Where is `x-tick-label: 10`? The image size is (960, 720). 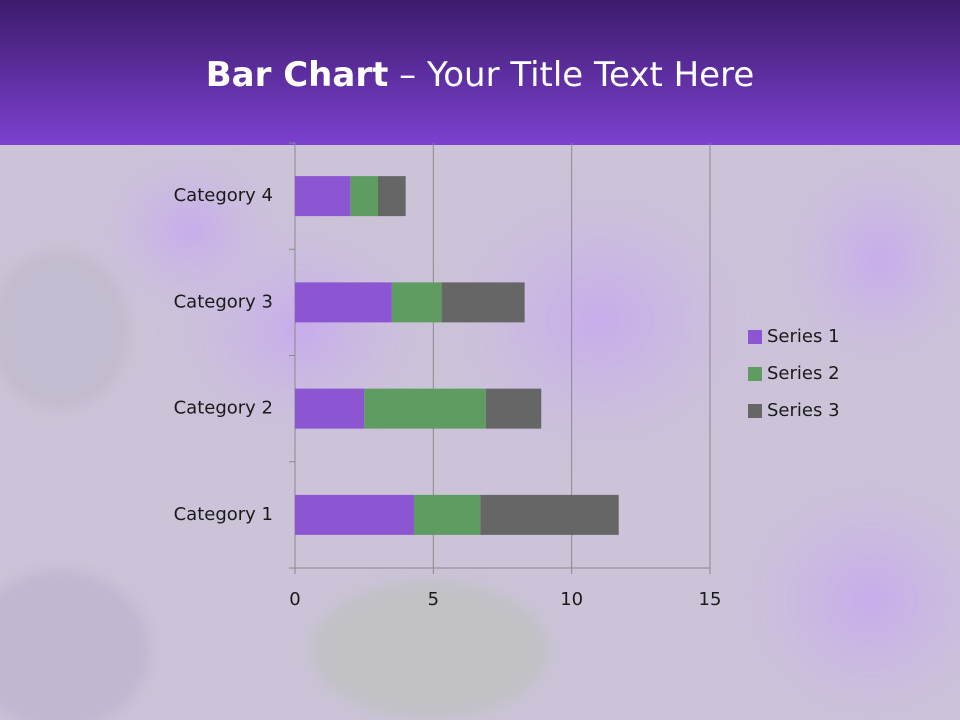 x-tick-label: 10 is located at coordinates (571, 599).